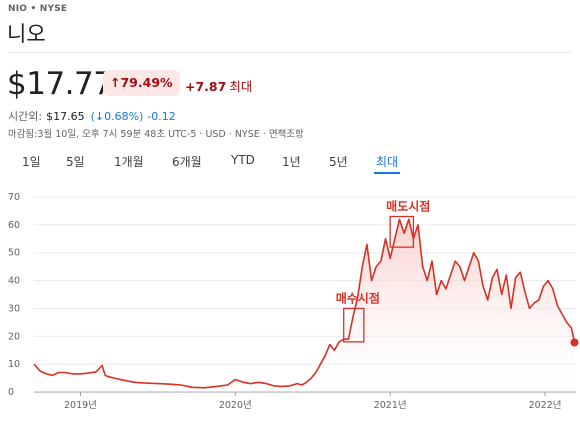 The image size is (580, 425). Describe the element at coordinates (14, 197) in the screenshot. I see `y-tick-label: 70` at that location.